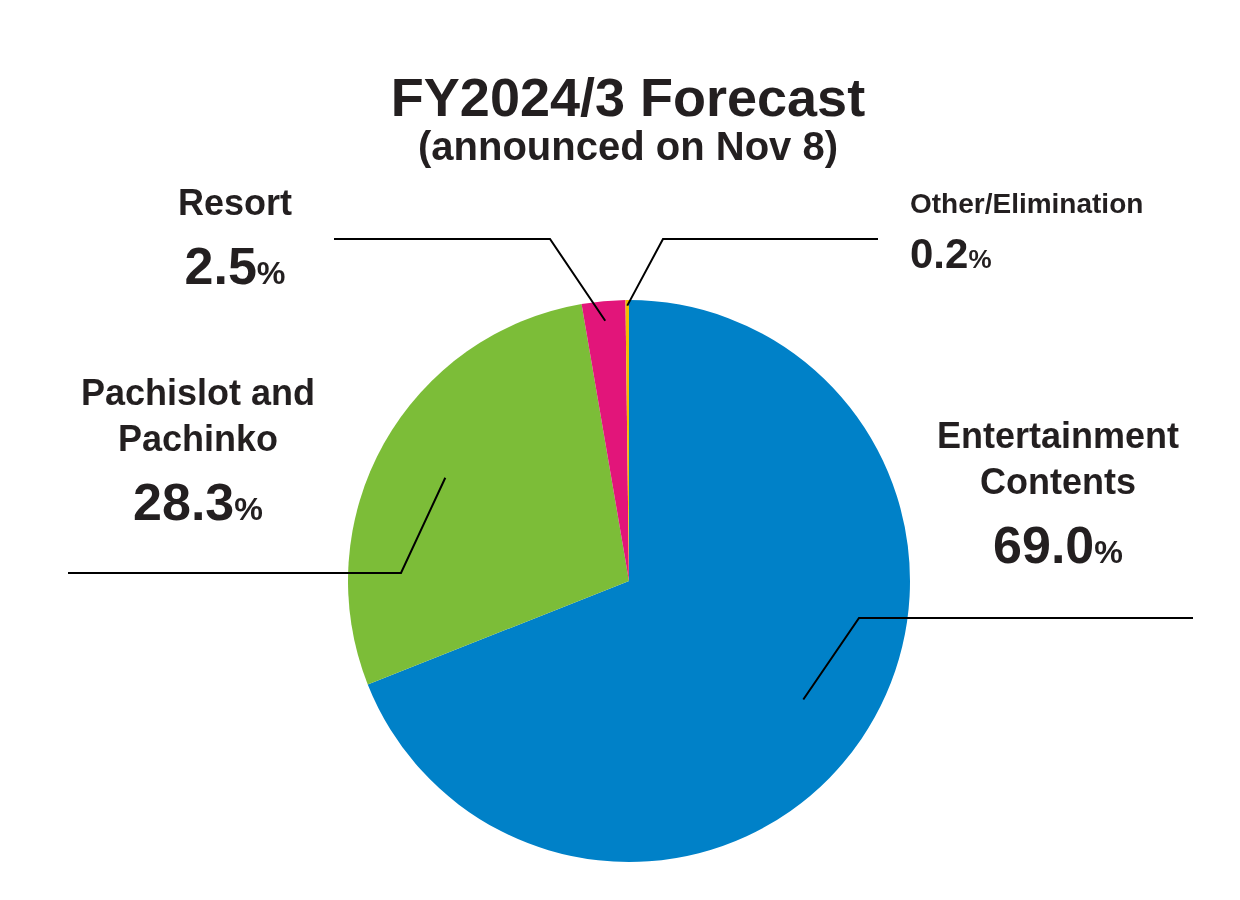  What do you see at coordinates (1058, 544) in the screenshot?
I see `data-label: 69.0%` at bounding box center [1058, 544].